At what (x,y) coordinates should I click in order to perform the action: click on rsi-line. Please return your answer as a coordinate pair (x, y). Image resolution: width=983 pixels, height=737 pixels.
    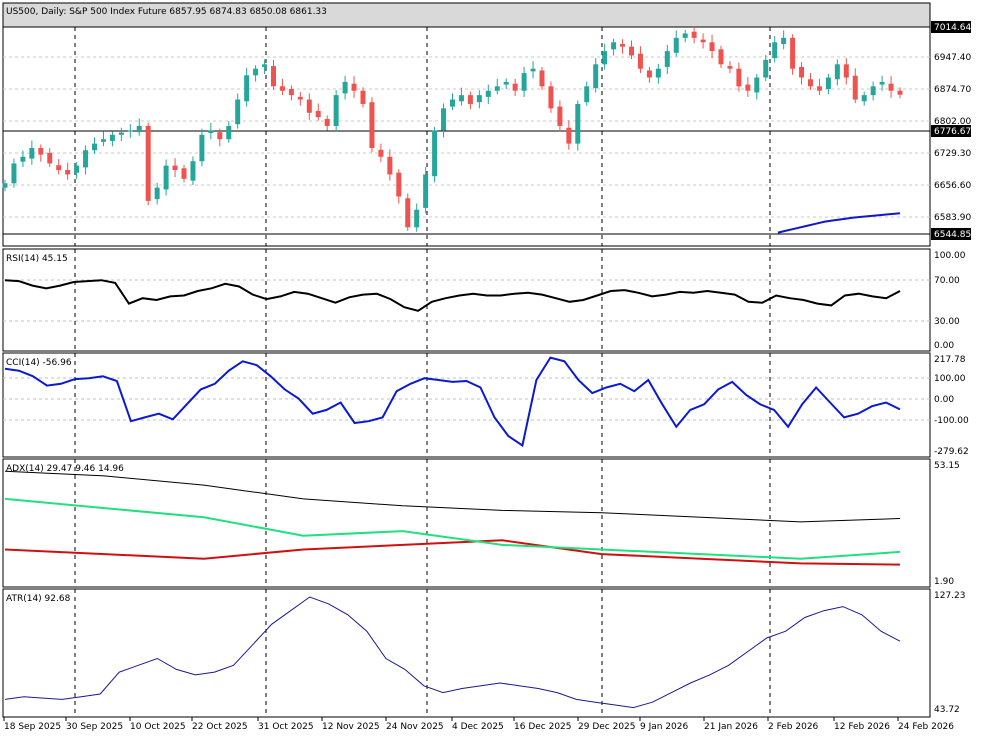
    Looking at the image, I should click on (452, 295).